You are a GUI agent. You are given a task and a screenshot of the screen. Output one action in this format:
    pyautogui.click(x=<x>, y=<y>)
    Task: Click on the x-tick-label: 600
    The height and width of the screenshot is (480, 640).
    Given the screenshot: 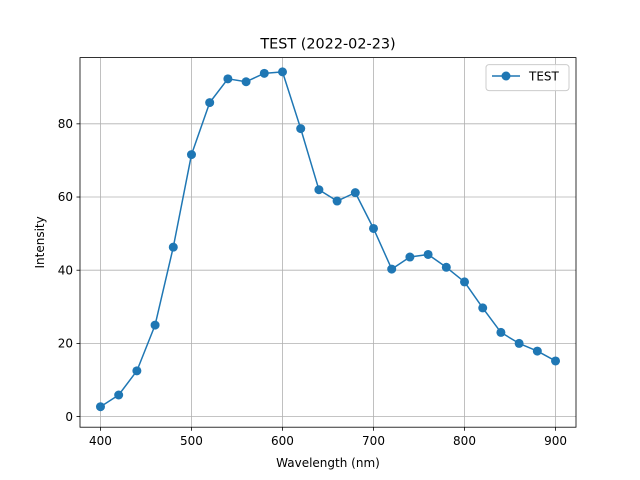 What is the action you would take?
    pyautogui.click(x=282, y=441)
    